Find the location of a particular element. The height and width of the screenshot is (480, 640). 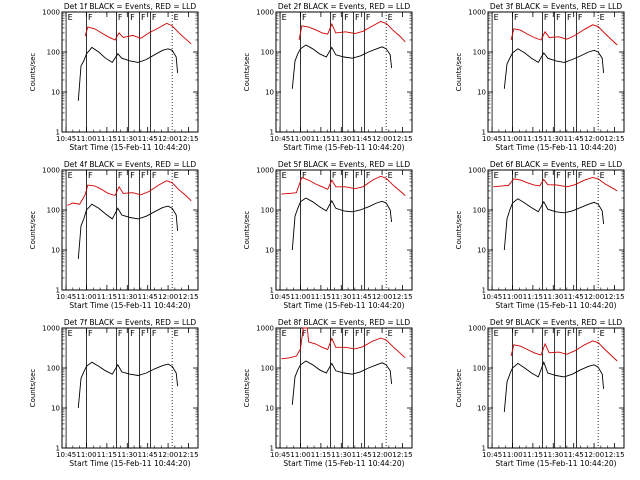

panel-title: Det 4f BLACK = Events, RED = LLD is located at coordinates (130, 164).